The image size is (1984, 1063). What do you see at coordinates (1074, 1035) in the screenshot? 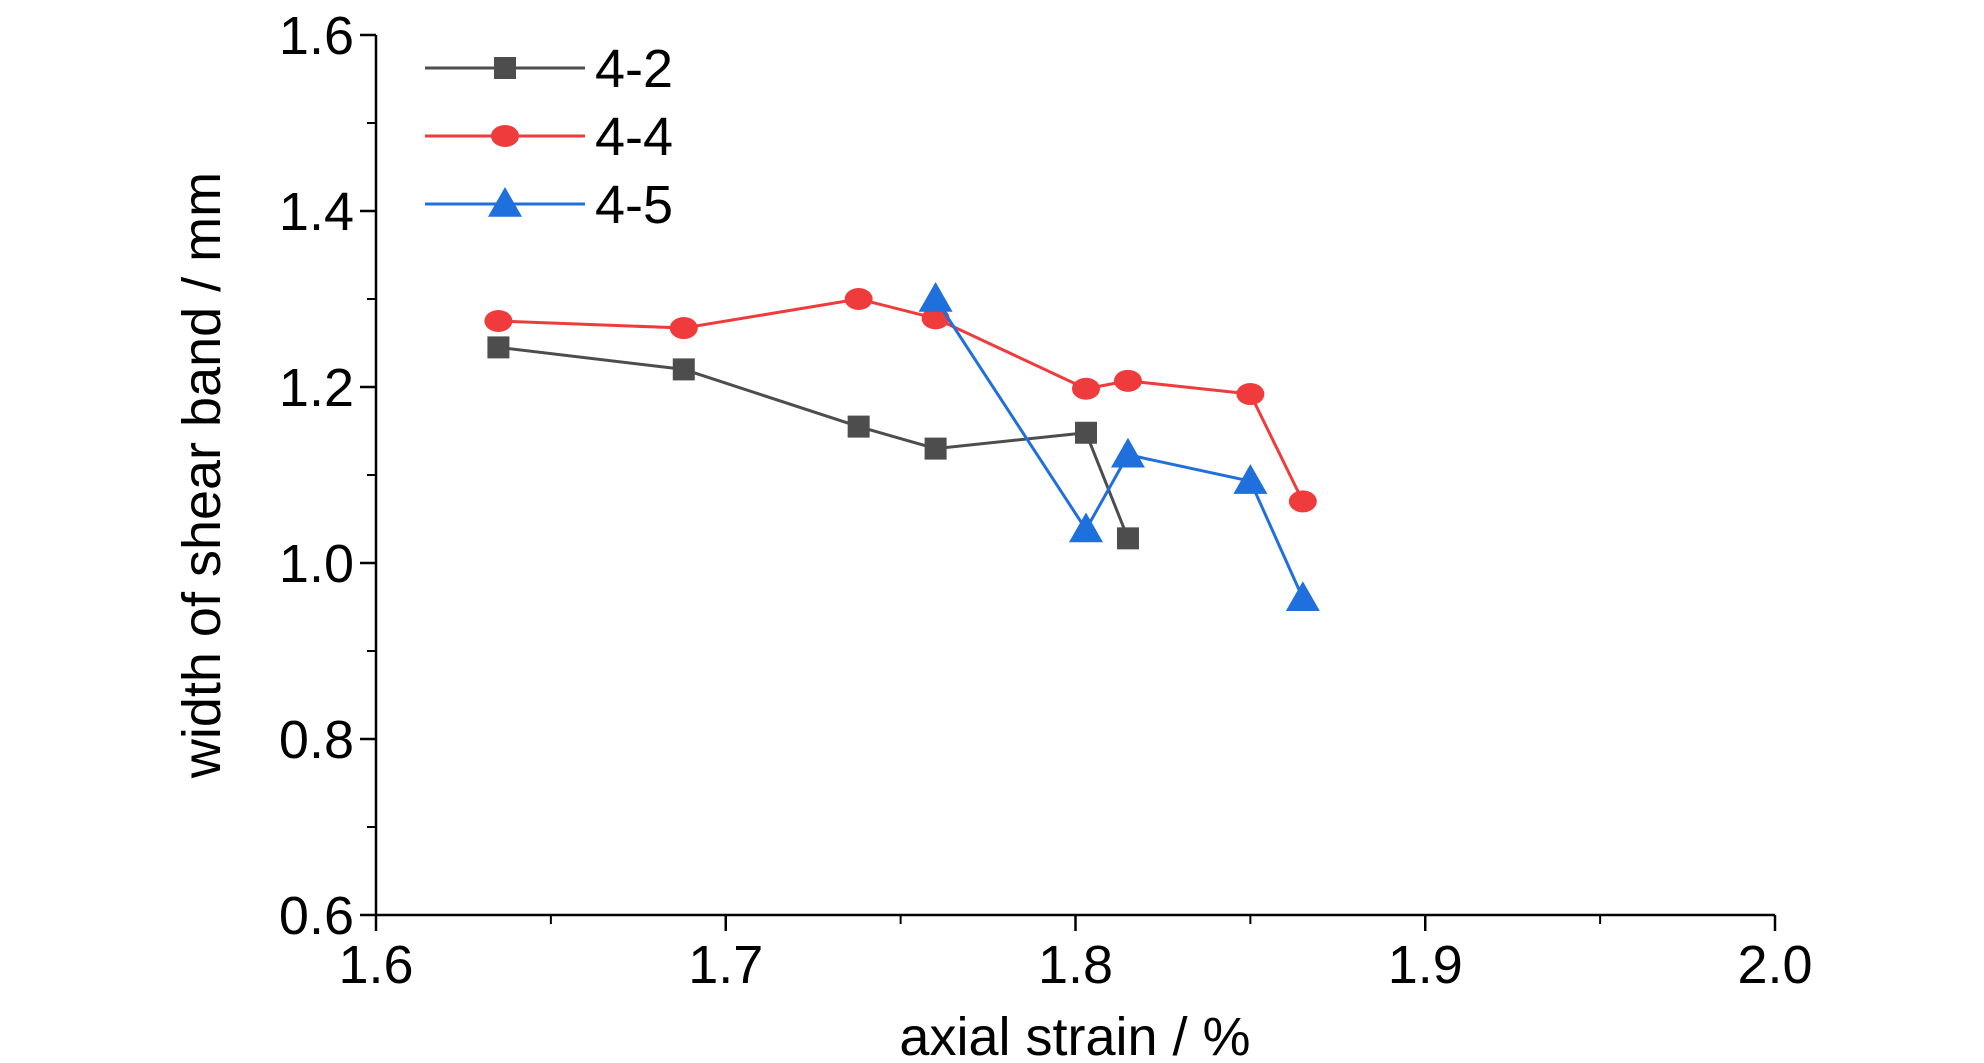
I see `x-axis-title: axial strain / %` at bounding box center [1074, 1035].